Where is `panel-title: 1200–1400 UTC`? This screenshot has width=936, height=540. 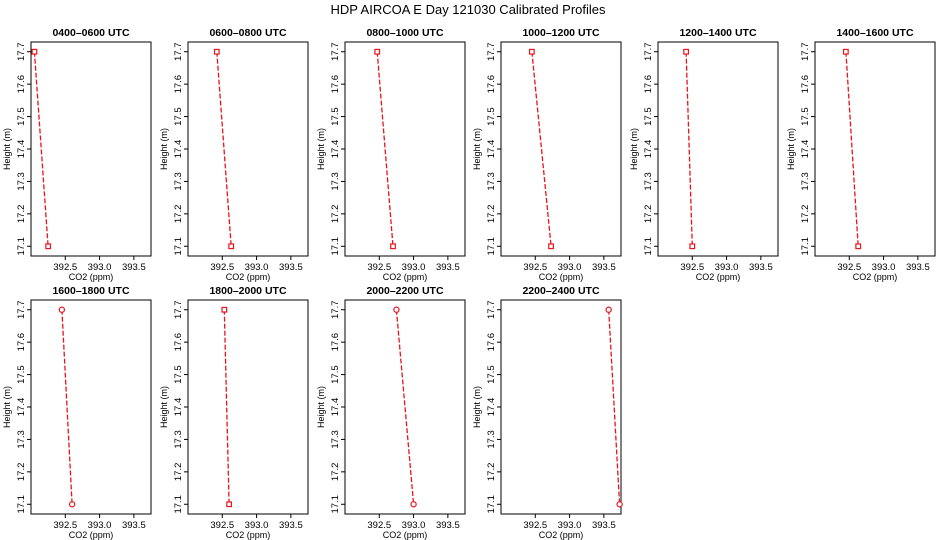 panel-title: 1200–1400 UTC is located at coordinates (717, 33).